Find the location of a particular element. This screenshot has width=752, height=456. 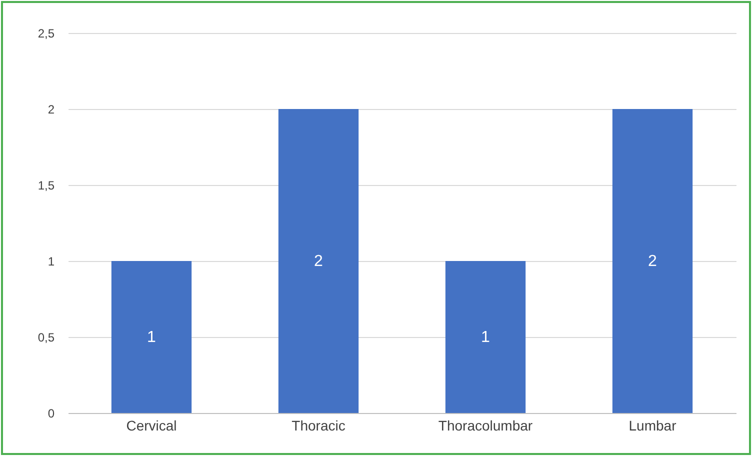

y-tick-label: 0,5 is located at coordinates (46, 337).